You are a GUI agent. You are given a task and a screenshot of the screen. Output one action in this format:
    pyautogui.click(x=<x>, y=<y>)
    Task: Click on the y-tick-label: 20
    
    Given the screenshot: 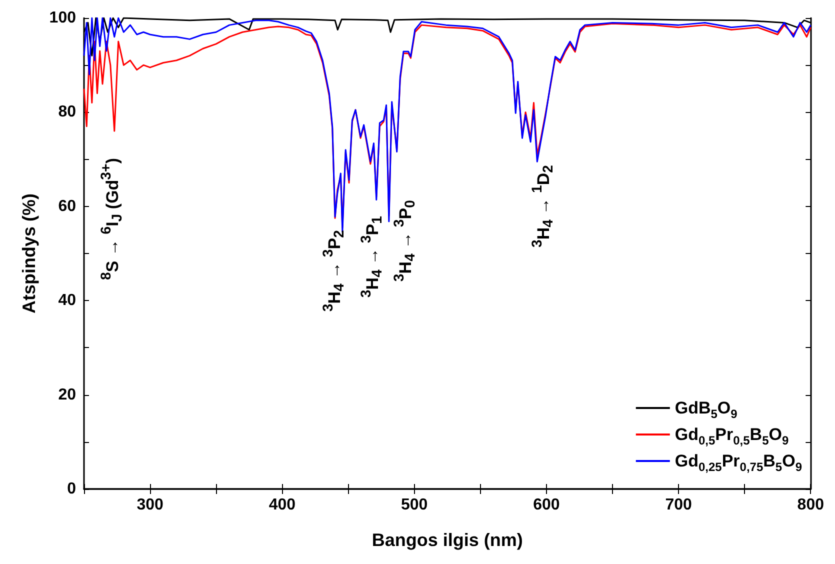 What is the action you would take?
    pyautogui.click(x=67, y=395)
    